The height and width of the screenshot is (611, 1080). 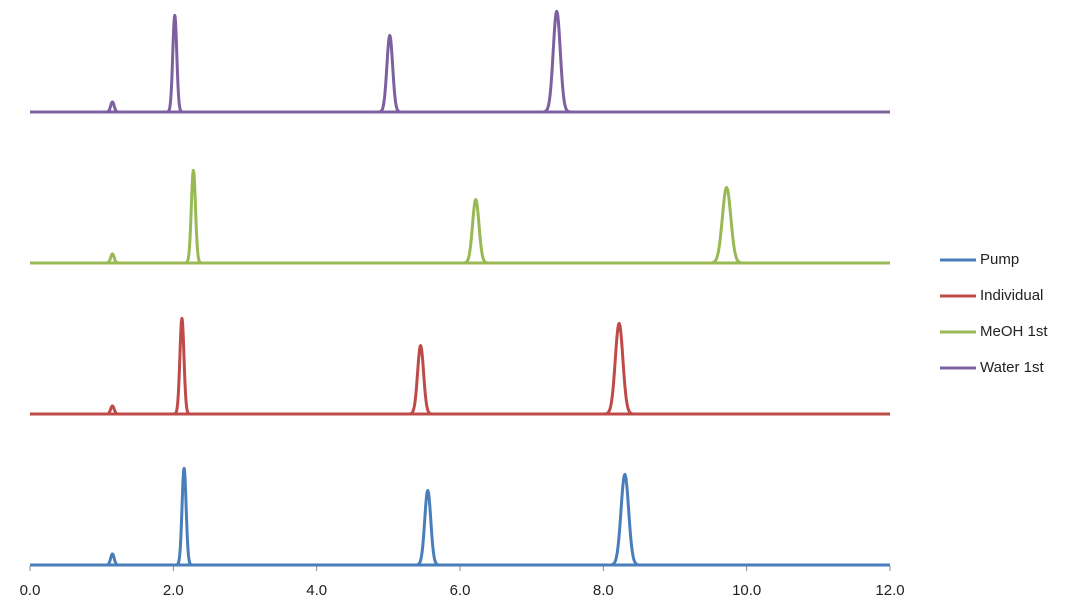 What do you see at coordinates (1012, 367) in the screenshot?
I see `legend-label: Water 1st` at bounding box center [1012, 367].